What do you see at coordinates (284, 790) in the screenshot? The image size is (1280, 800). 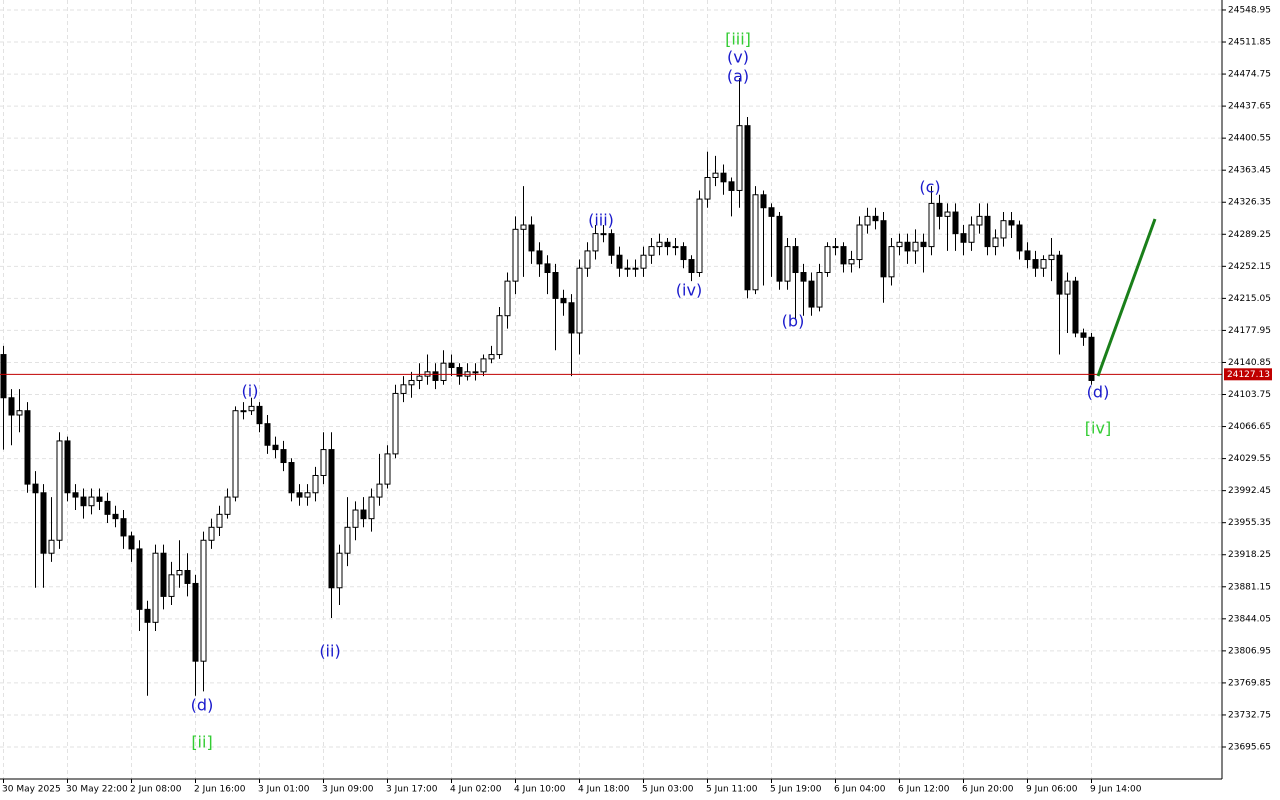 I see `x-tick-label: 3 Jun 01:00` at bounding box center [284, 790].